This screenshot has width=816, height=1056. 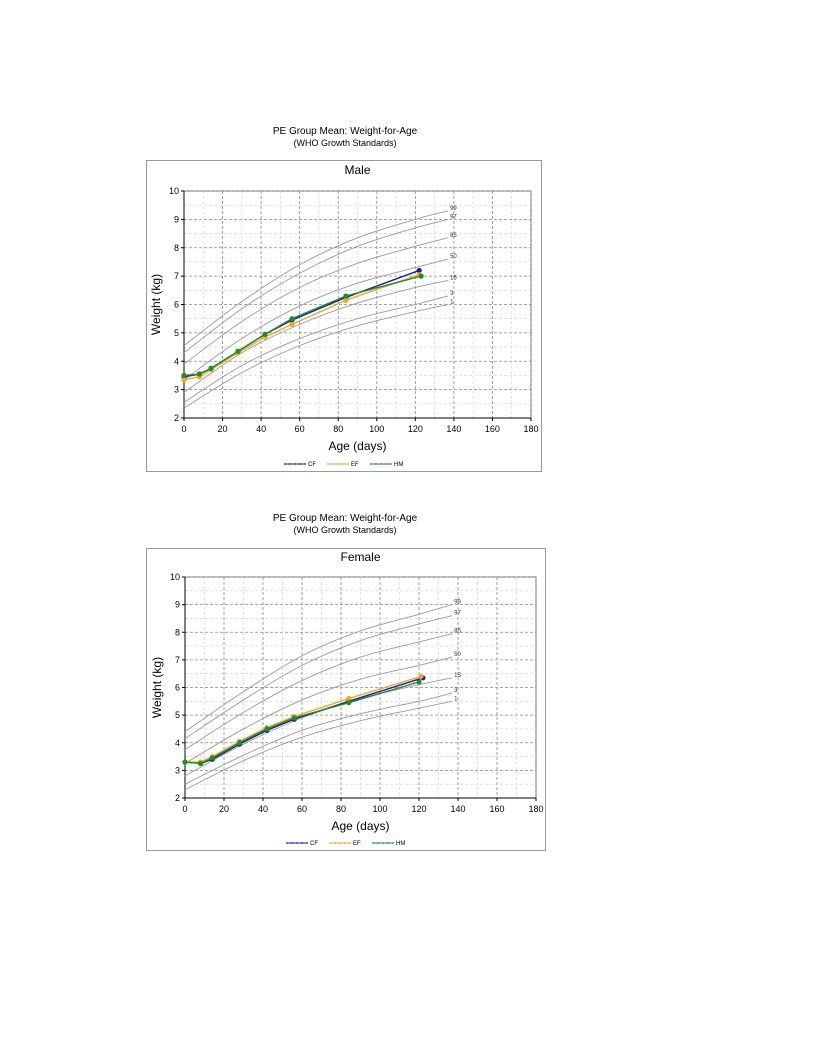 I want to click on y-tick-label: 5, so click(x=176, y=333).